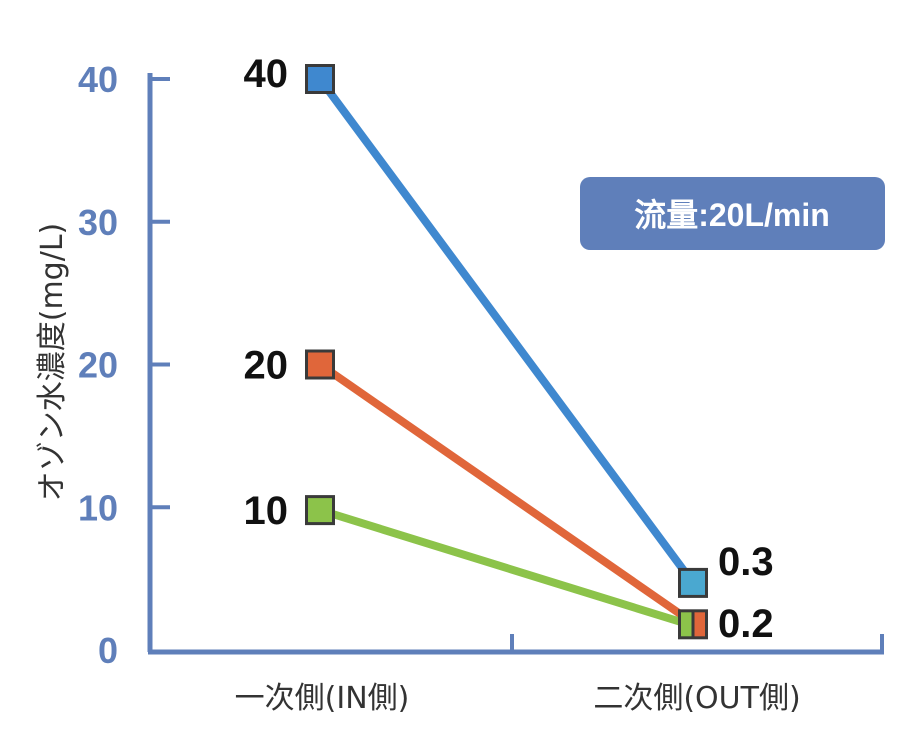 The height and width of the screenshot is (746, 920). I want to click on data-label-series-3-in: 10, so click(266, 511).